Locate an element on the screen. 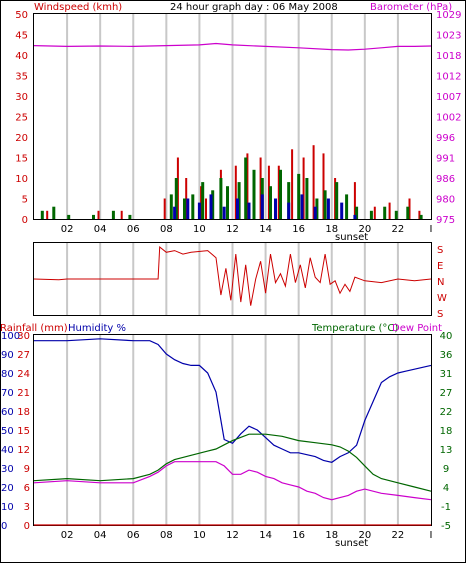 The height and width of the screenshot is (563, 466). direction-tick-label: W is located at coordinates (442, 298).